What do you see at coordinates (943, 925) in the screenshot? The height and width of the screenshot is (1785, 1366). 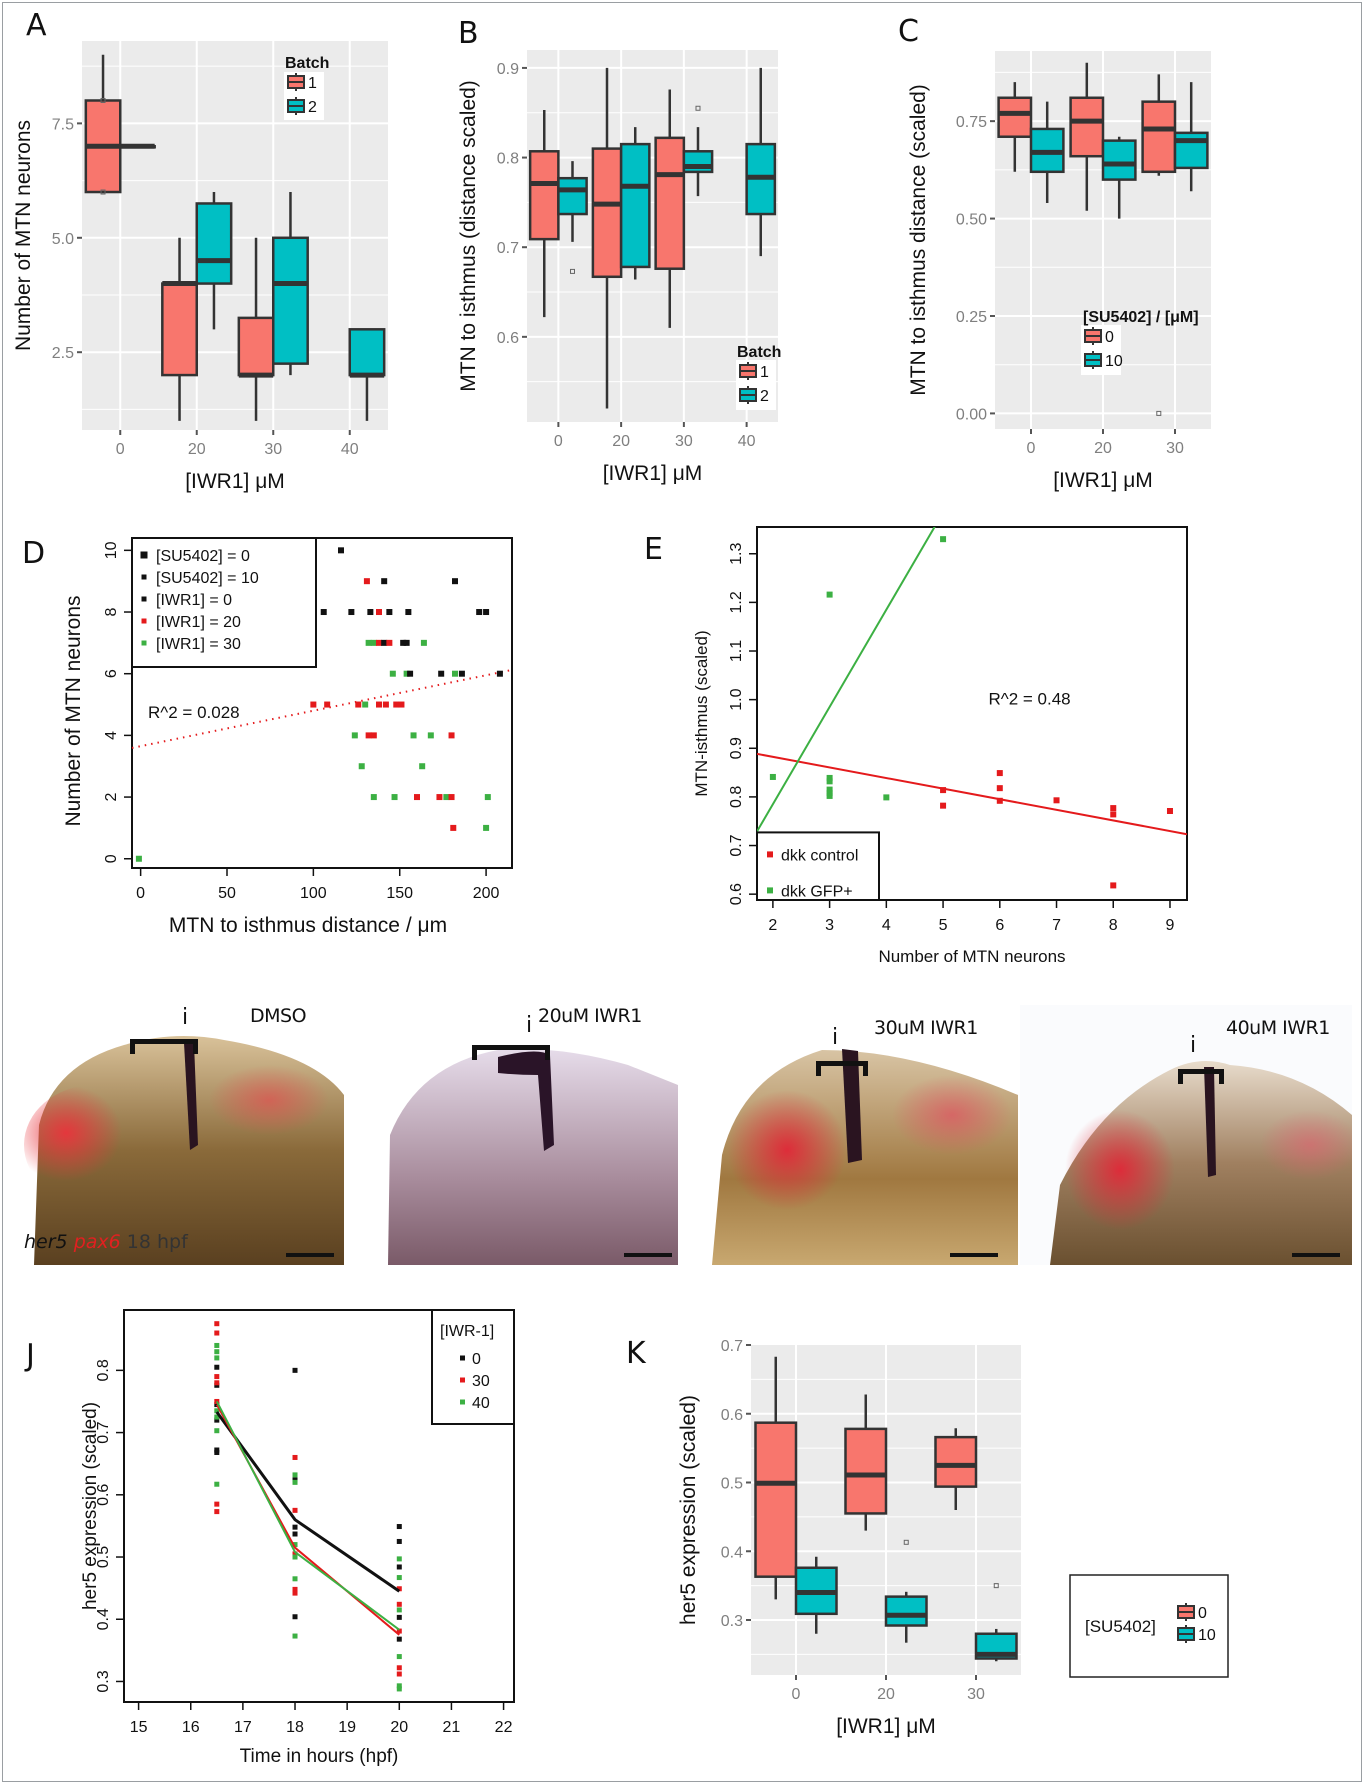 I see `x-tick-label: 5` at bounding box center [943, 925].